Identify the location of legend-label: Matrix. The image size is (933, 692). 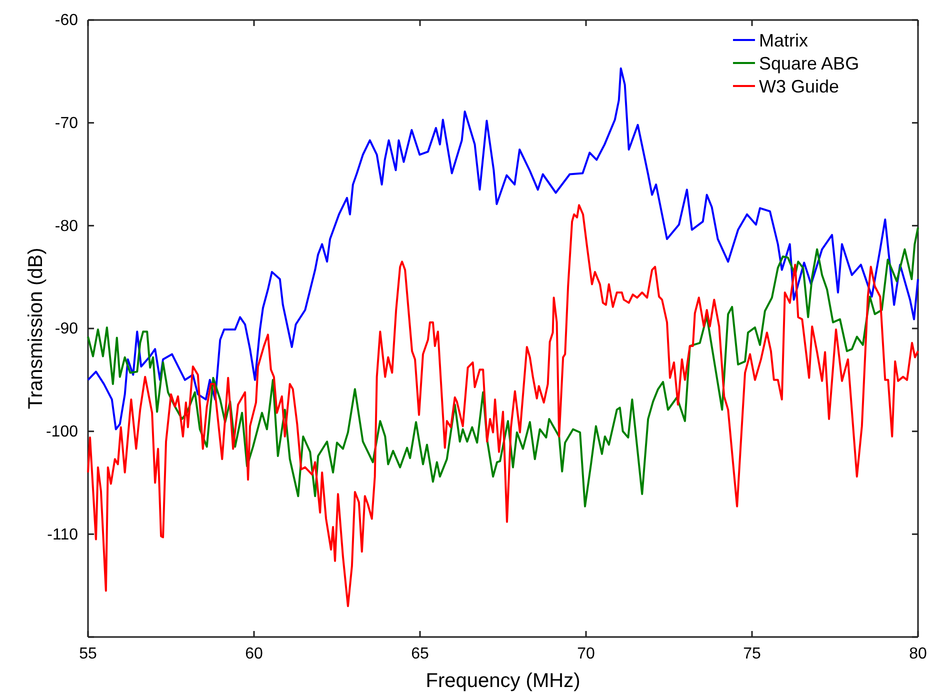
(783, 40).